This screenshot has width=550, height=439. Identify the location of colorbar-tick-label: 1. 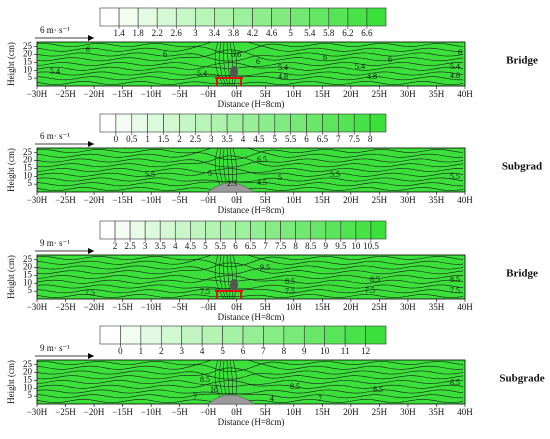
(141, 351).